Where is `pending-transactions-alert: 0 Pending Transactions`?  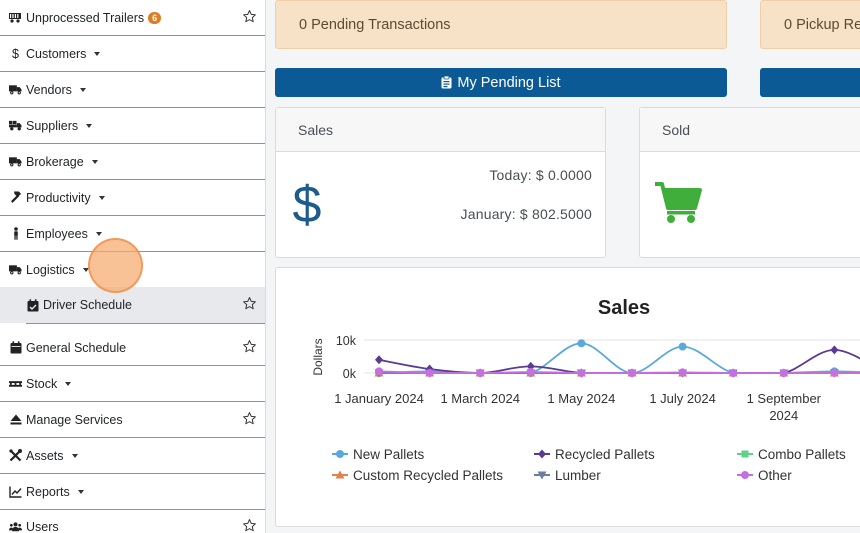
pending-transactions-alert: 0 Pending Transactions is located at coordinates (501, 24).